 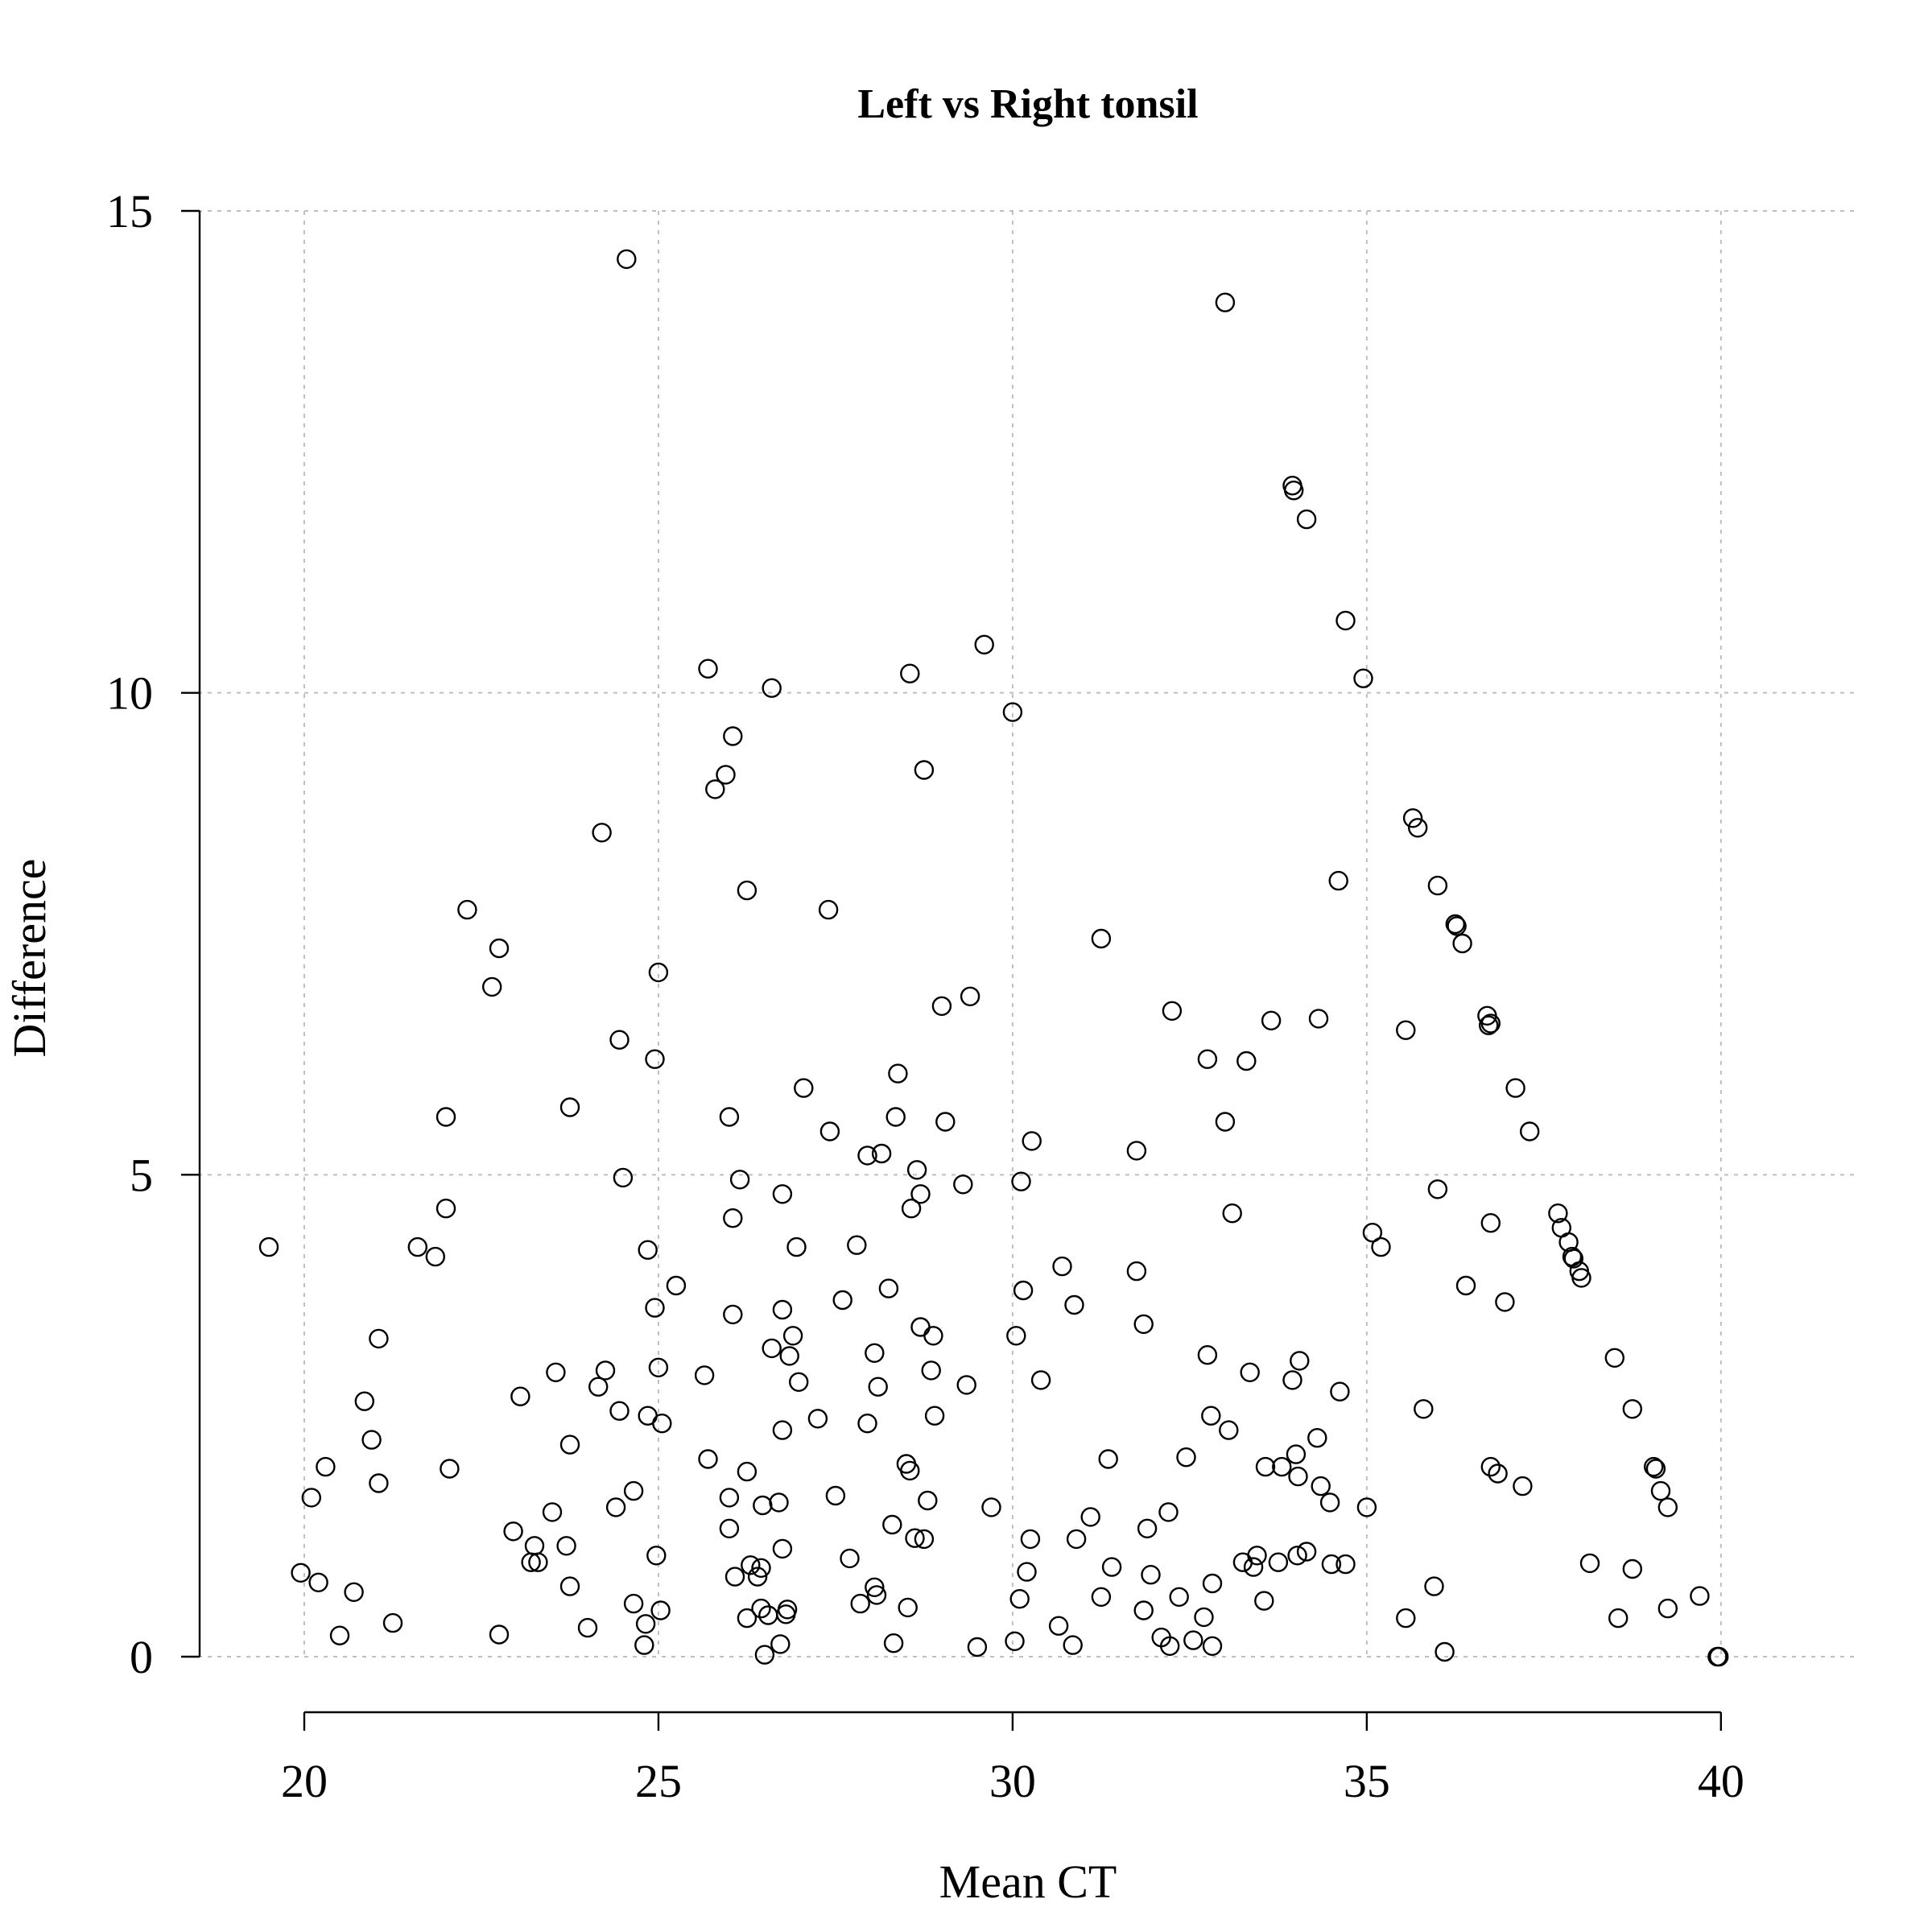 I want to click on y-axis: 0 5 10 15, so click(x=153, y=934).